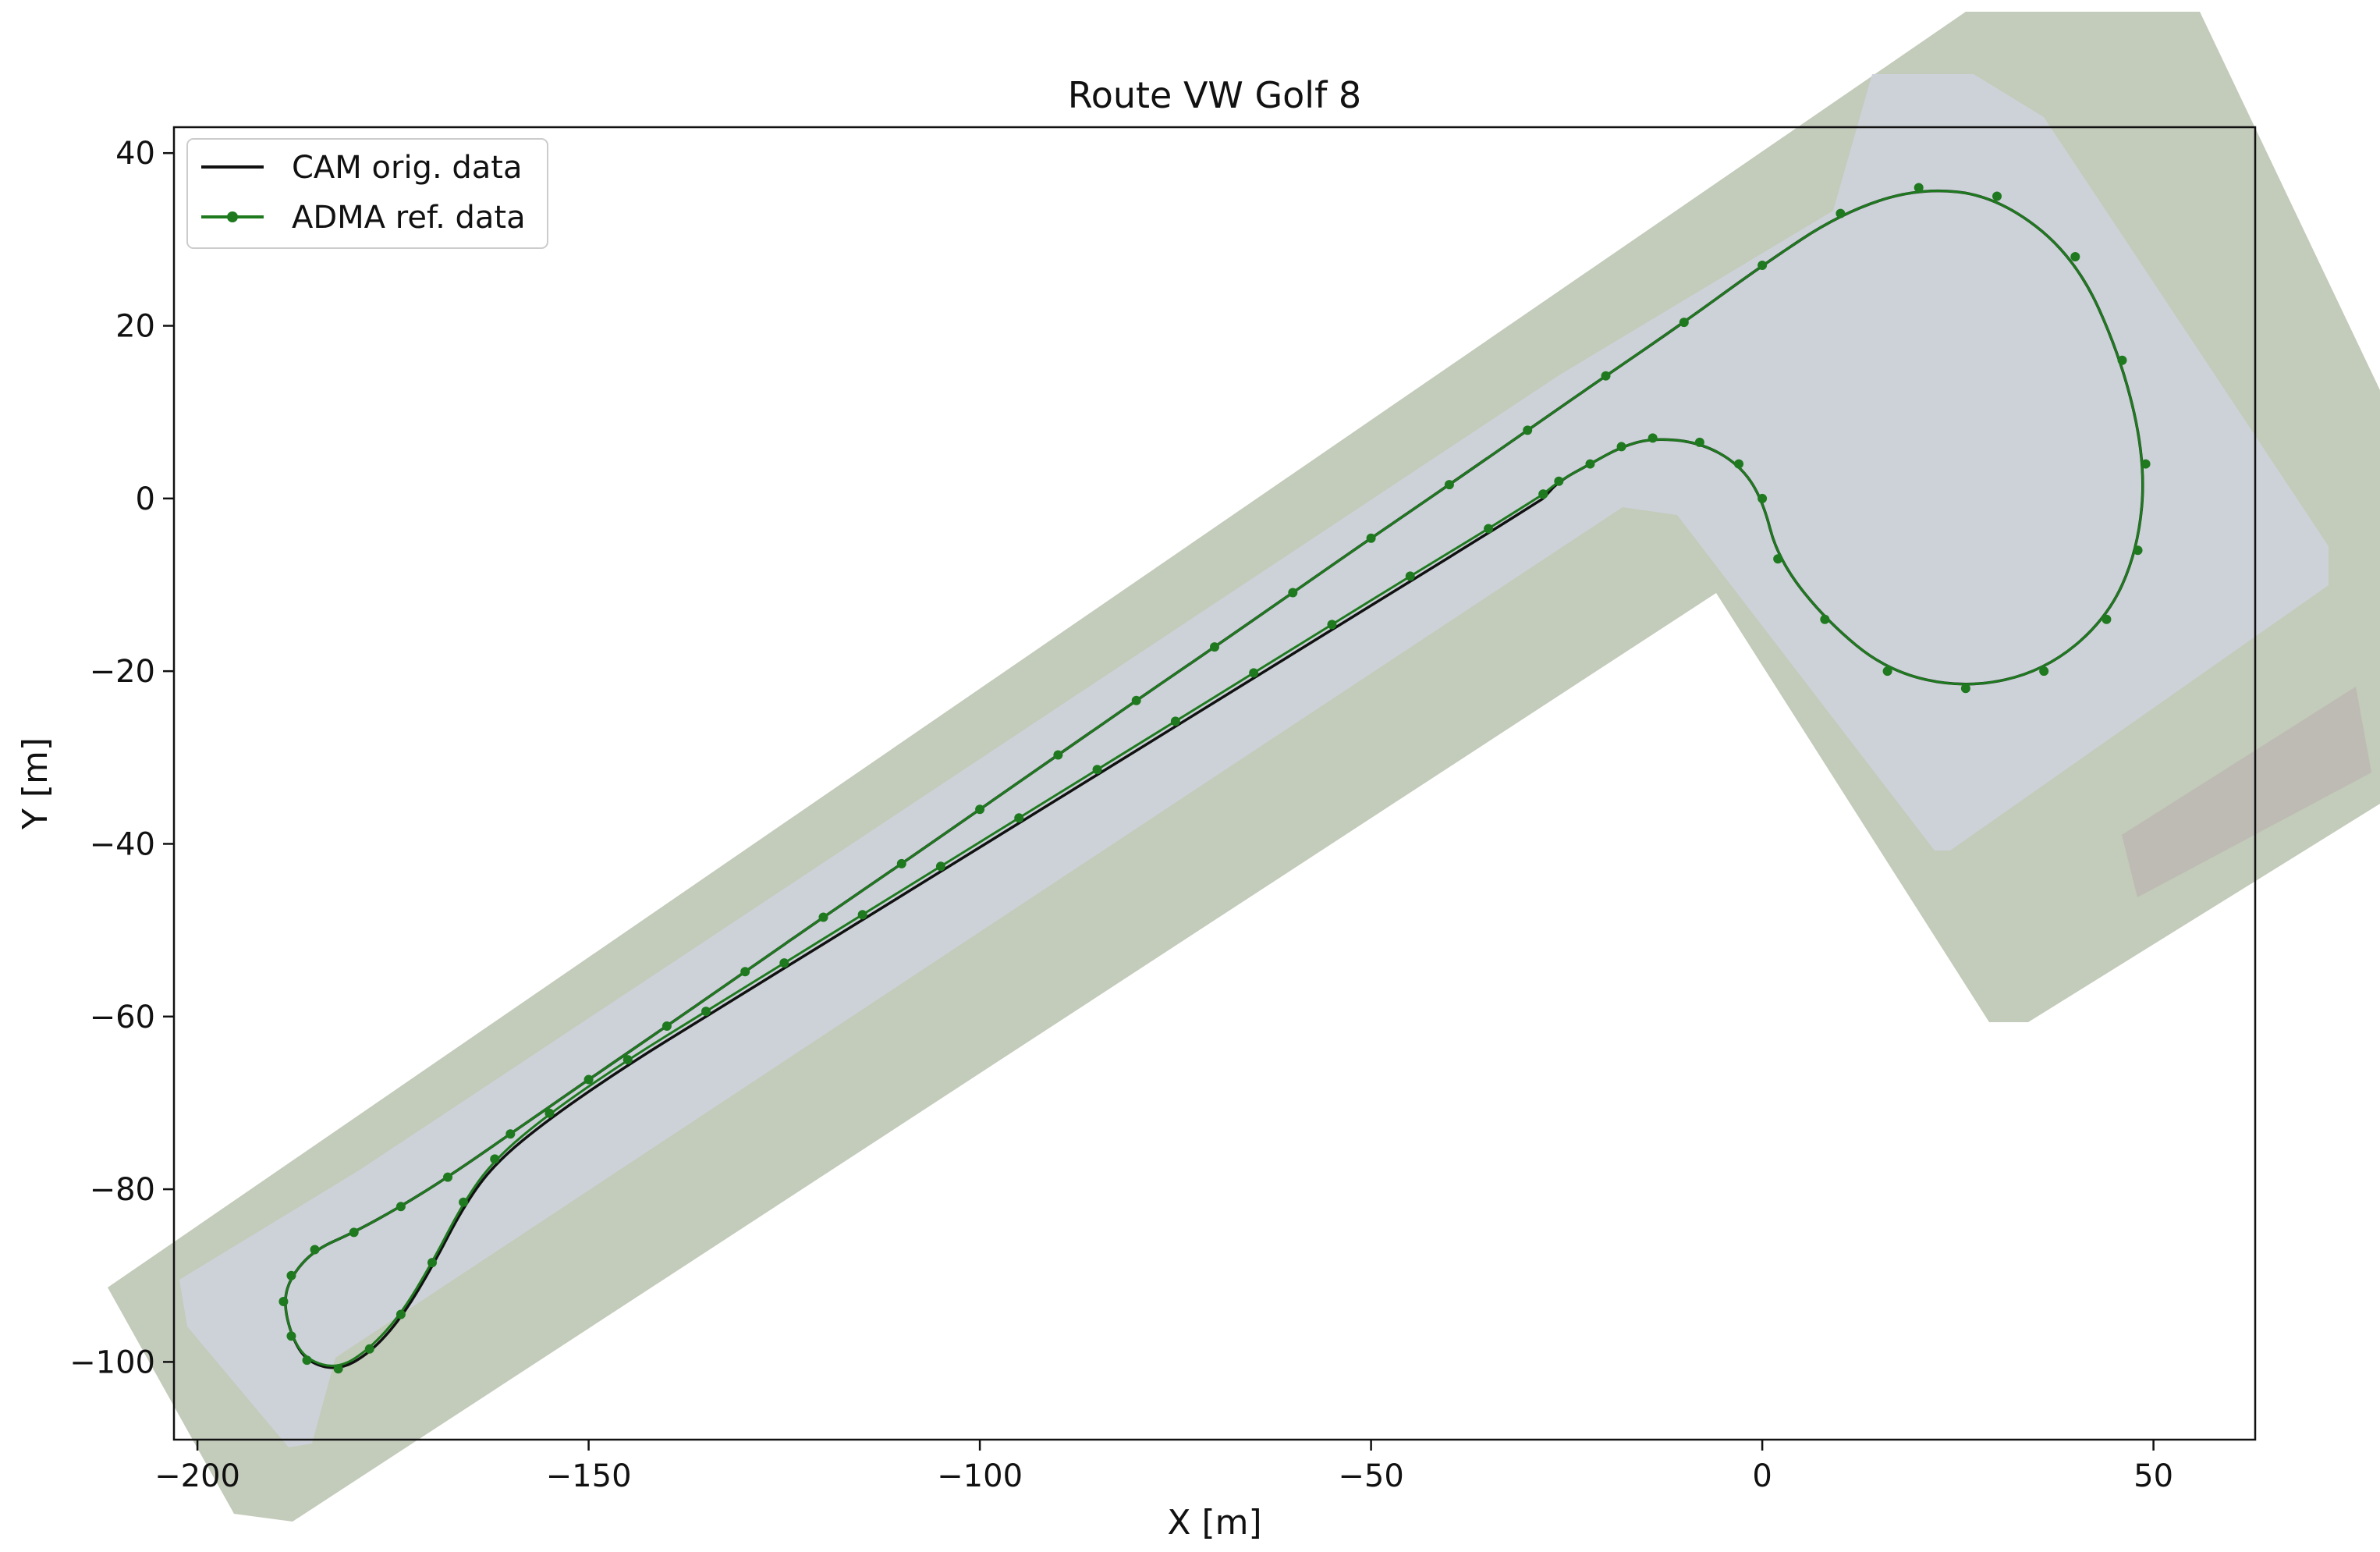  Describe the element at coordinates (146, 499) in the screenshot. I see `y-tick-label: 0` at that location.